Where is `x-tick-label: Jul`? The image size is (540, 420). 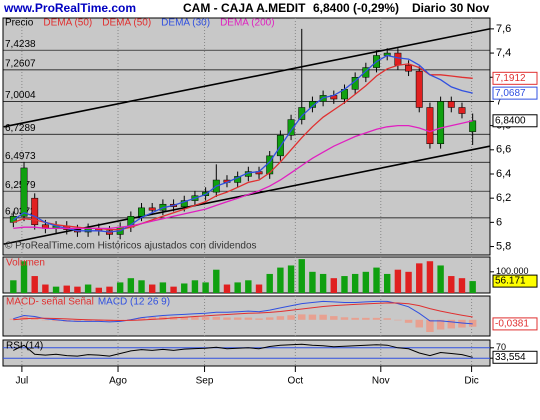 x-tick-label: Jul is located at coordinates (21, 381).